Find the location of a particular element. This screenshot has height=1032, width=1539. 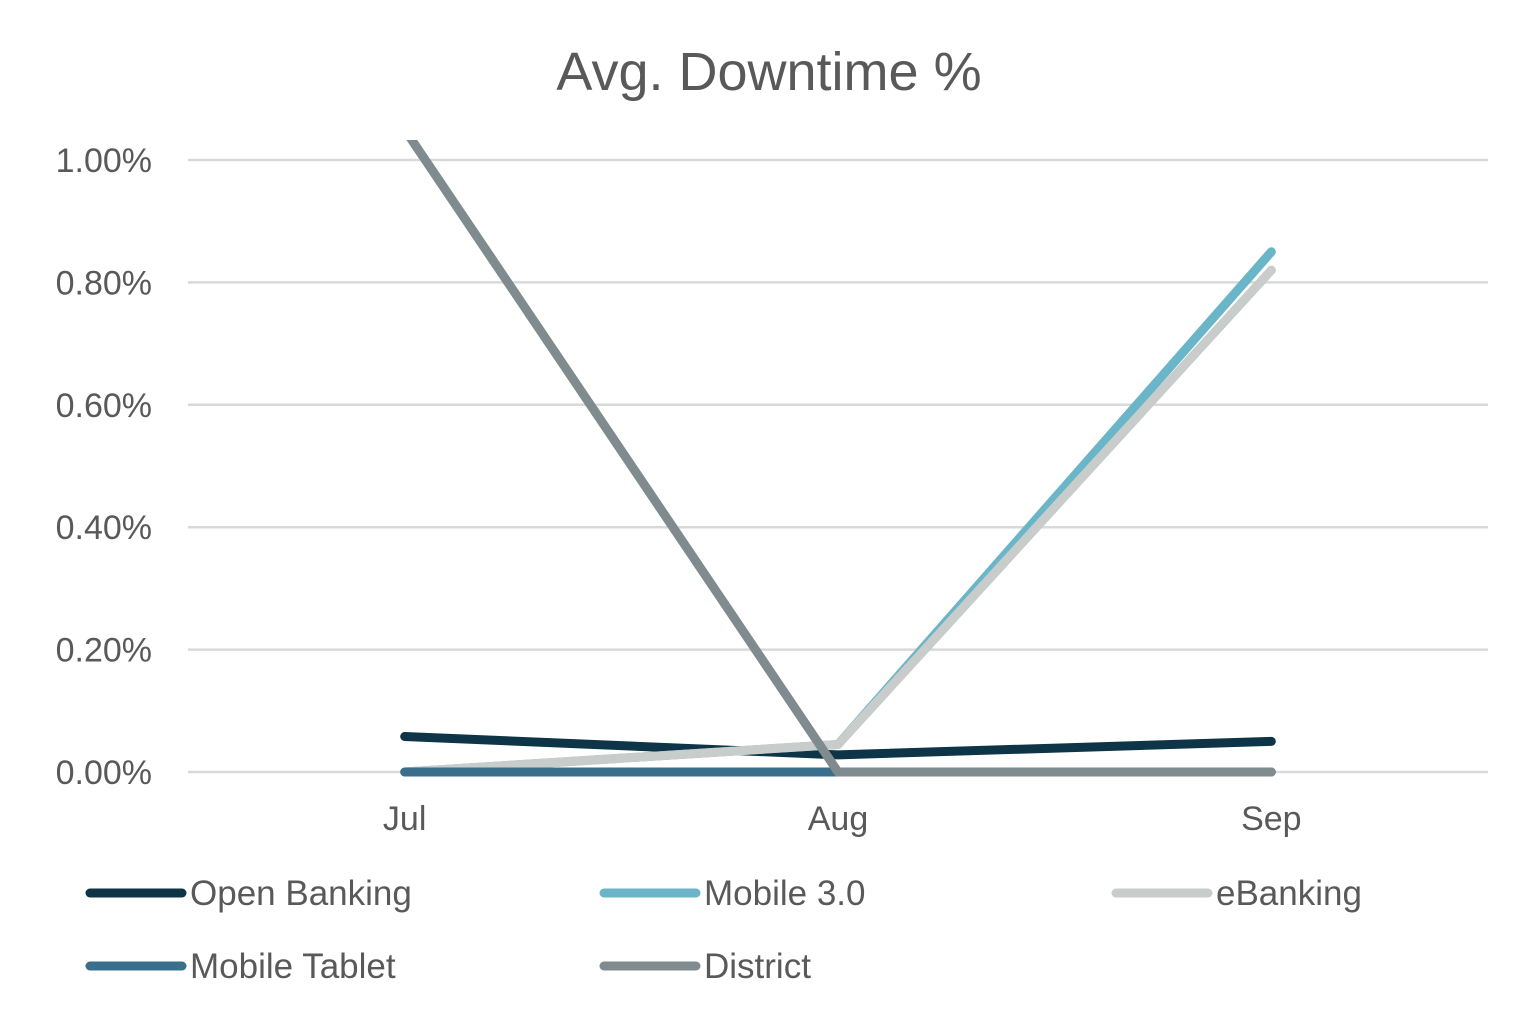

y-tick-label: 0.40% is located at coordinates (104, 528).